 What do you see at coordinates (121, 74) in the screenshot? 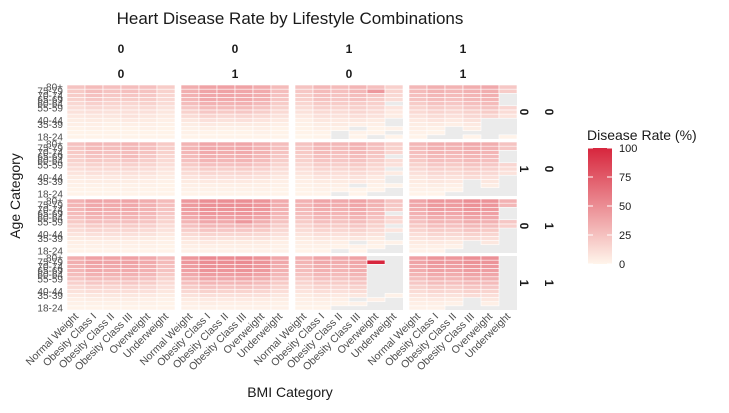
I see `column-strip-label-bottom: 0` at bounding box center [121, 74].